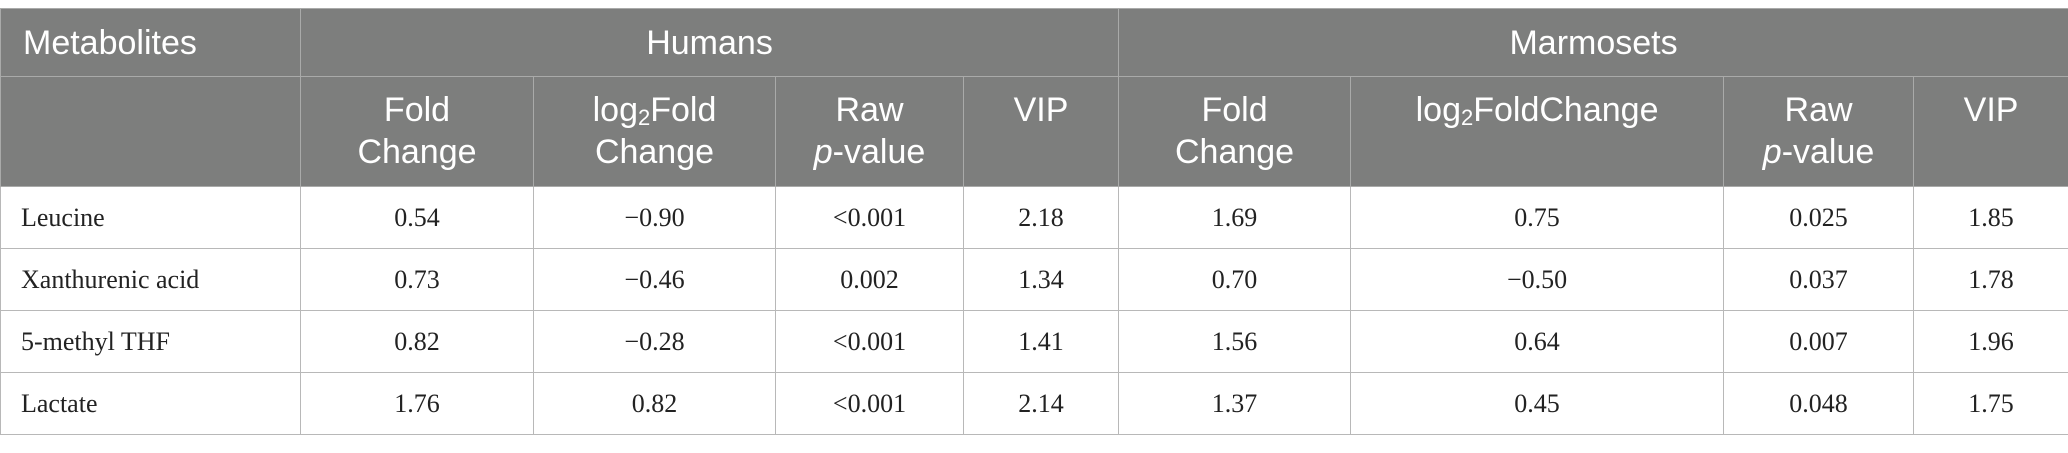 The width and height of the screenshot is (2068, 453). Describe the element at coordinates (1235, 131) in the screenshot. I see `header-marmosets-fold-change: Fold Change` at that location.